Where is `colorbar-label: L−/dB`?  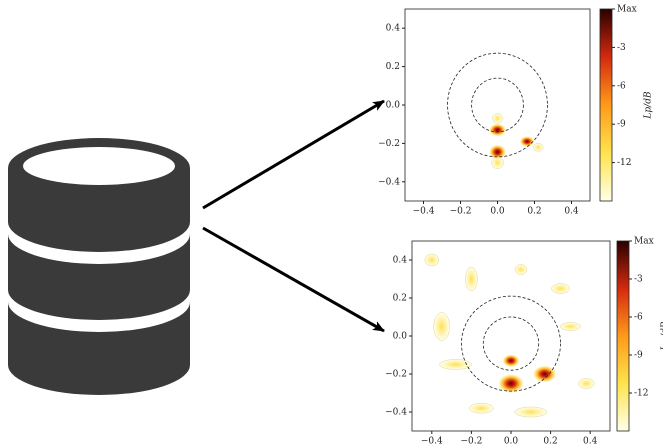
colorbar-label: L−/dB is located at coordinates (662, 336).